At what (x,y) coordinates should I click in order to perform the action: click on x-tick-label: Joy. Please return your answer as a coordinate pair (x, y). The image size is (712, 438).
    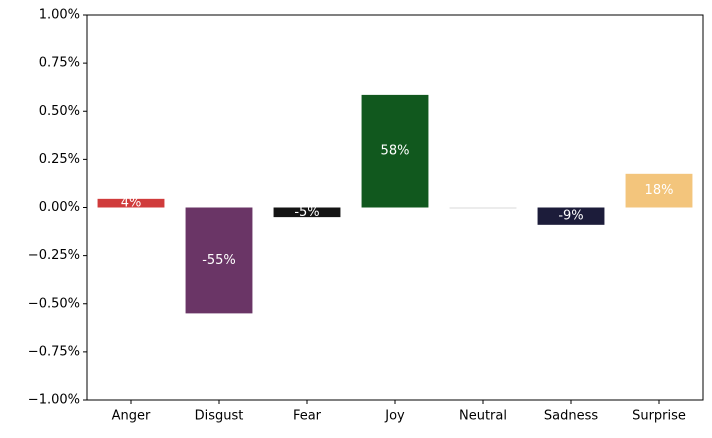
    Looking at the image, I should click on (394, 416).